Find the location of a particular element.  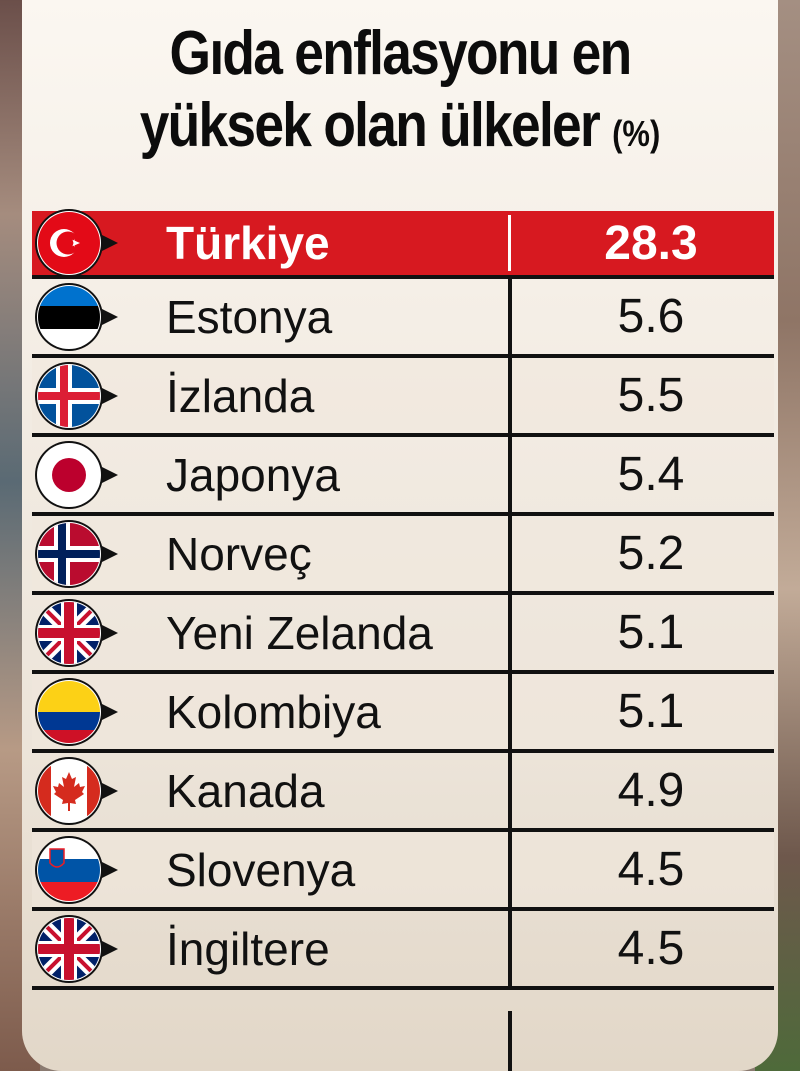

country-name: İngiltere is located at coordinates (248, 948).